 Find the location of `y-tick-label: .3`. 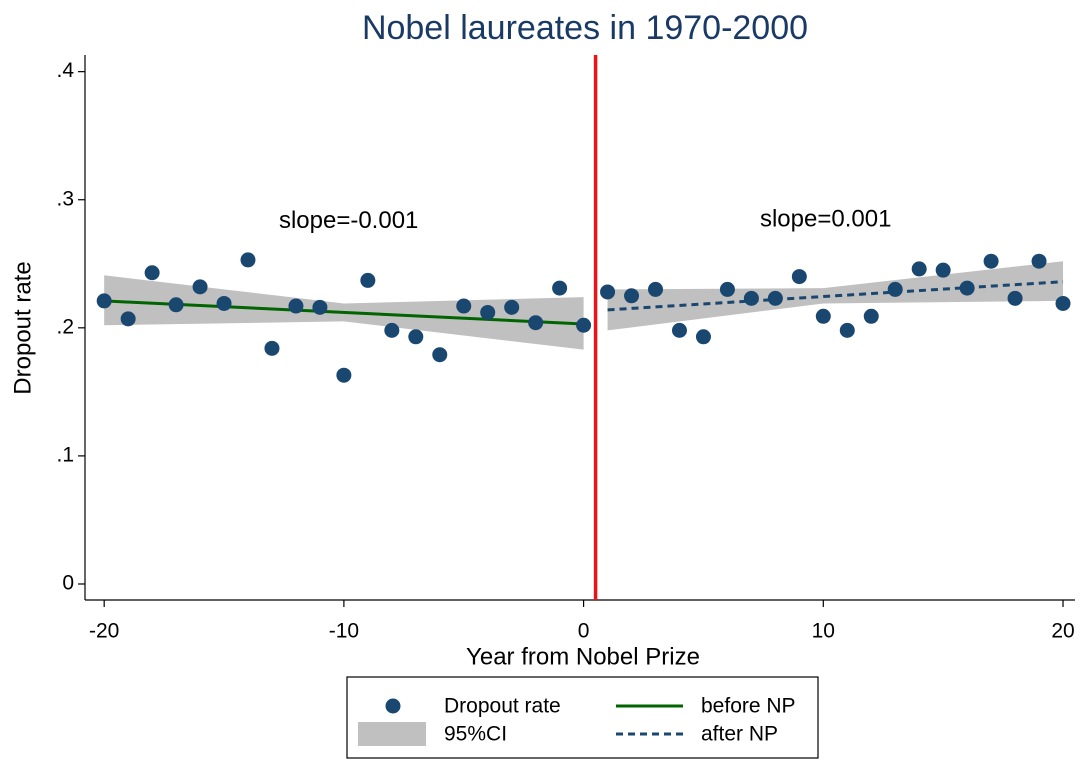

y-tick-label: .3 is located at coordinates (65, 198).